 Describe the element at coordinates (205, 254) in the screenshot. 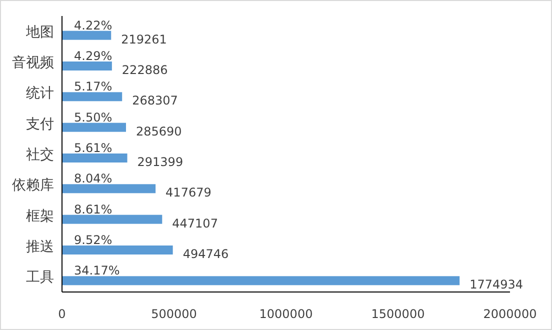

I see `data-label: 494746` at that location.